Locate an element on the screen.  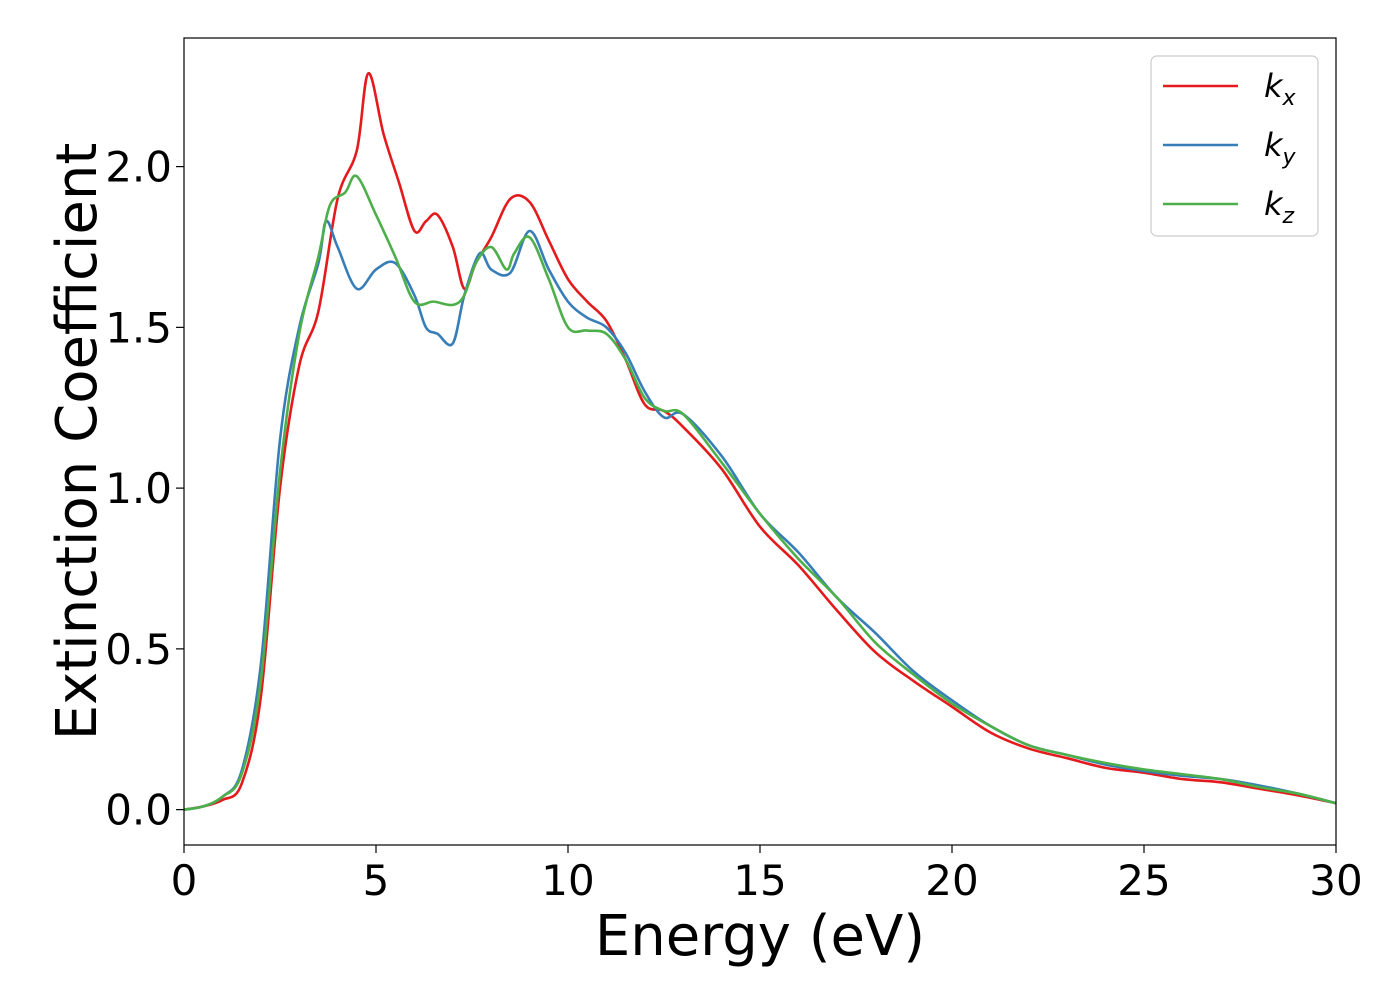
y-tick-label: 2.0 is located at coordinates (138, 167).